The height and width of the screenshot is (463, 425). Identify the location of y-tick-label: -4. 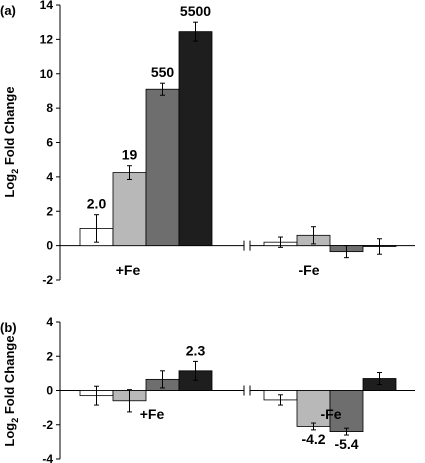
(47, 457).